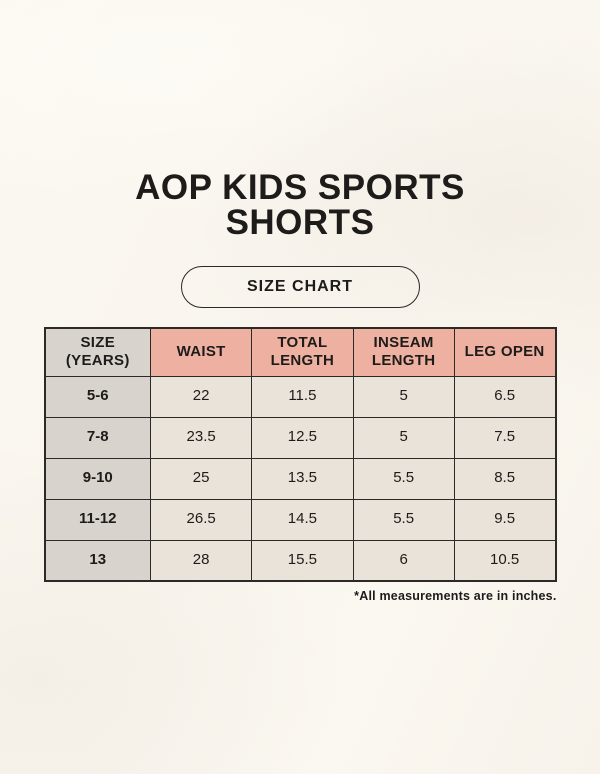  What do you see at coordinates (403, 352) in the screenshot?
I see `header-inseam-length: INSEAM LENGTH` at bounding box center [403, 352].